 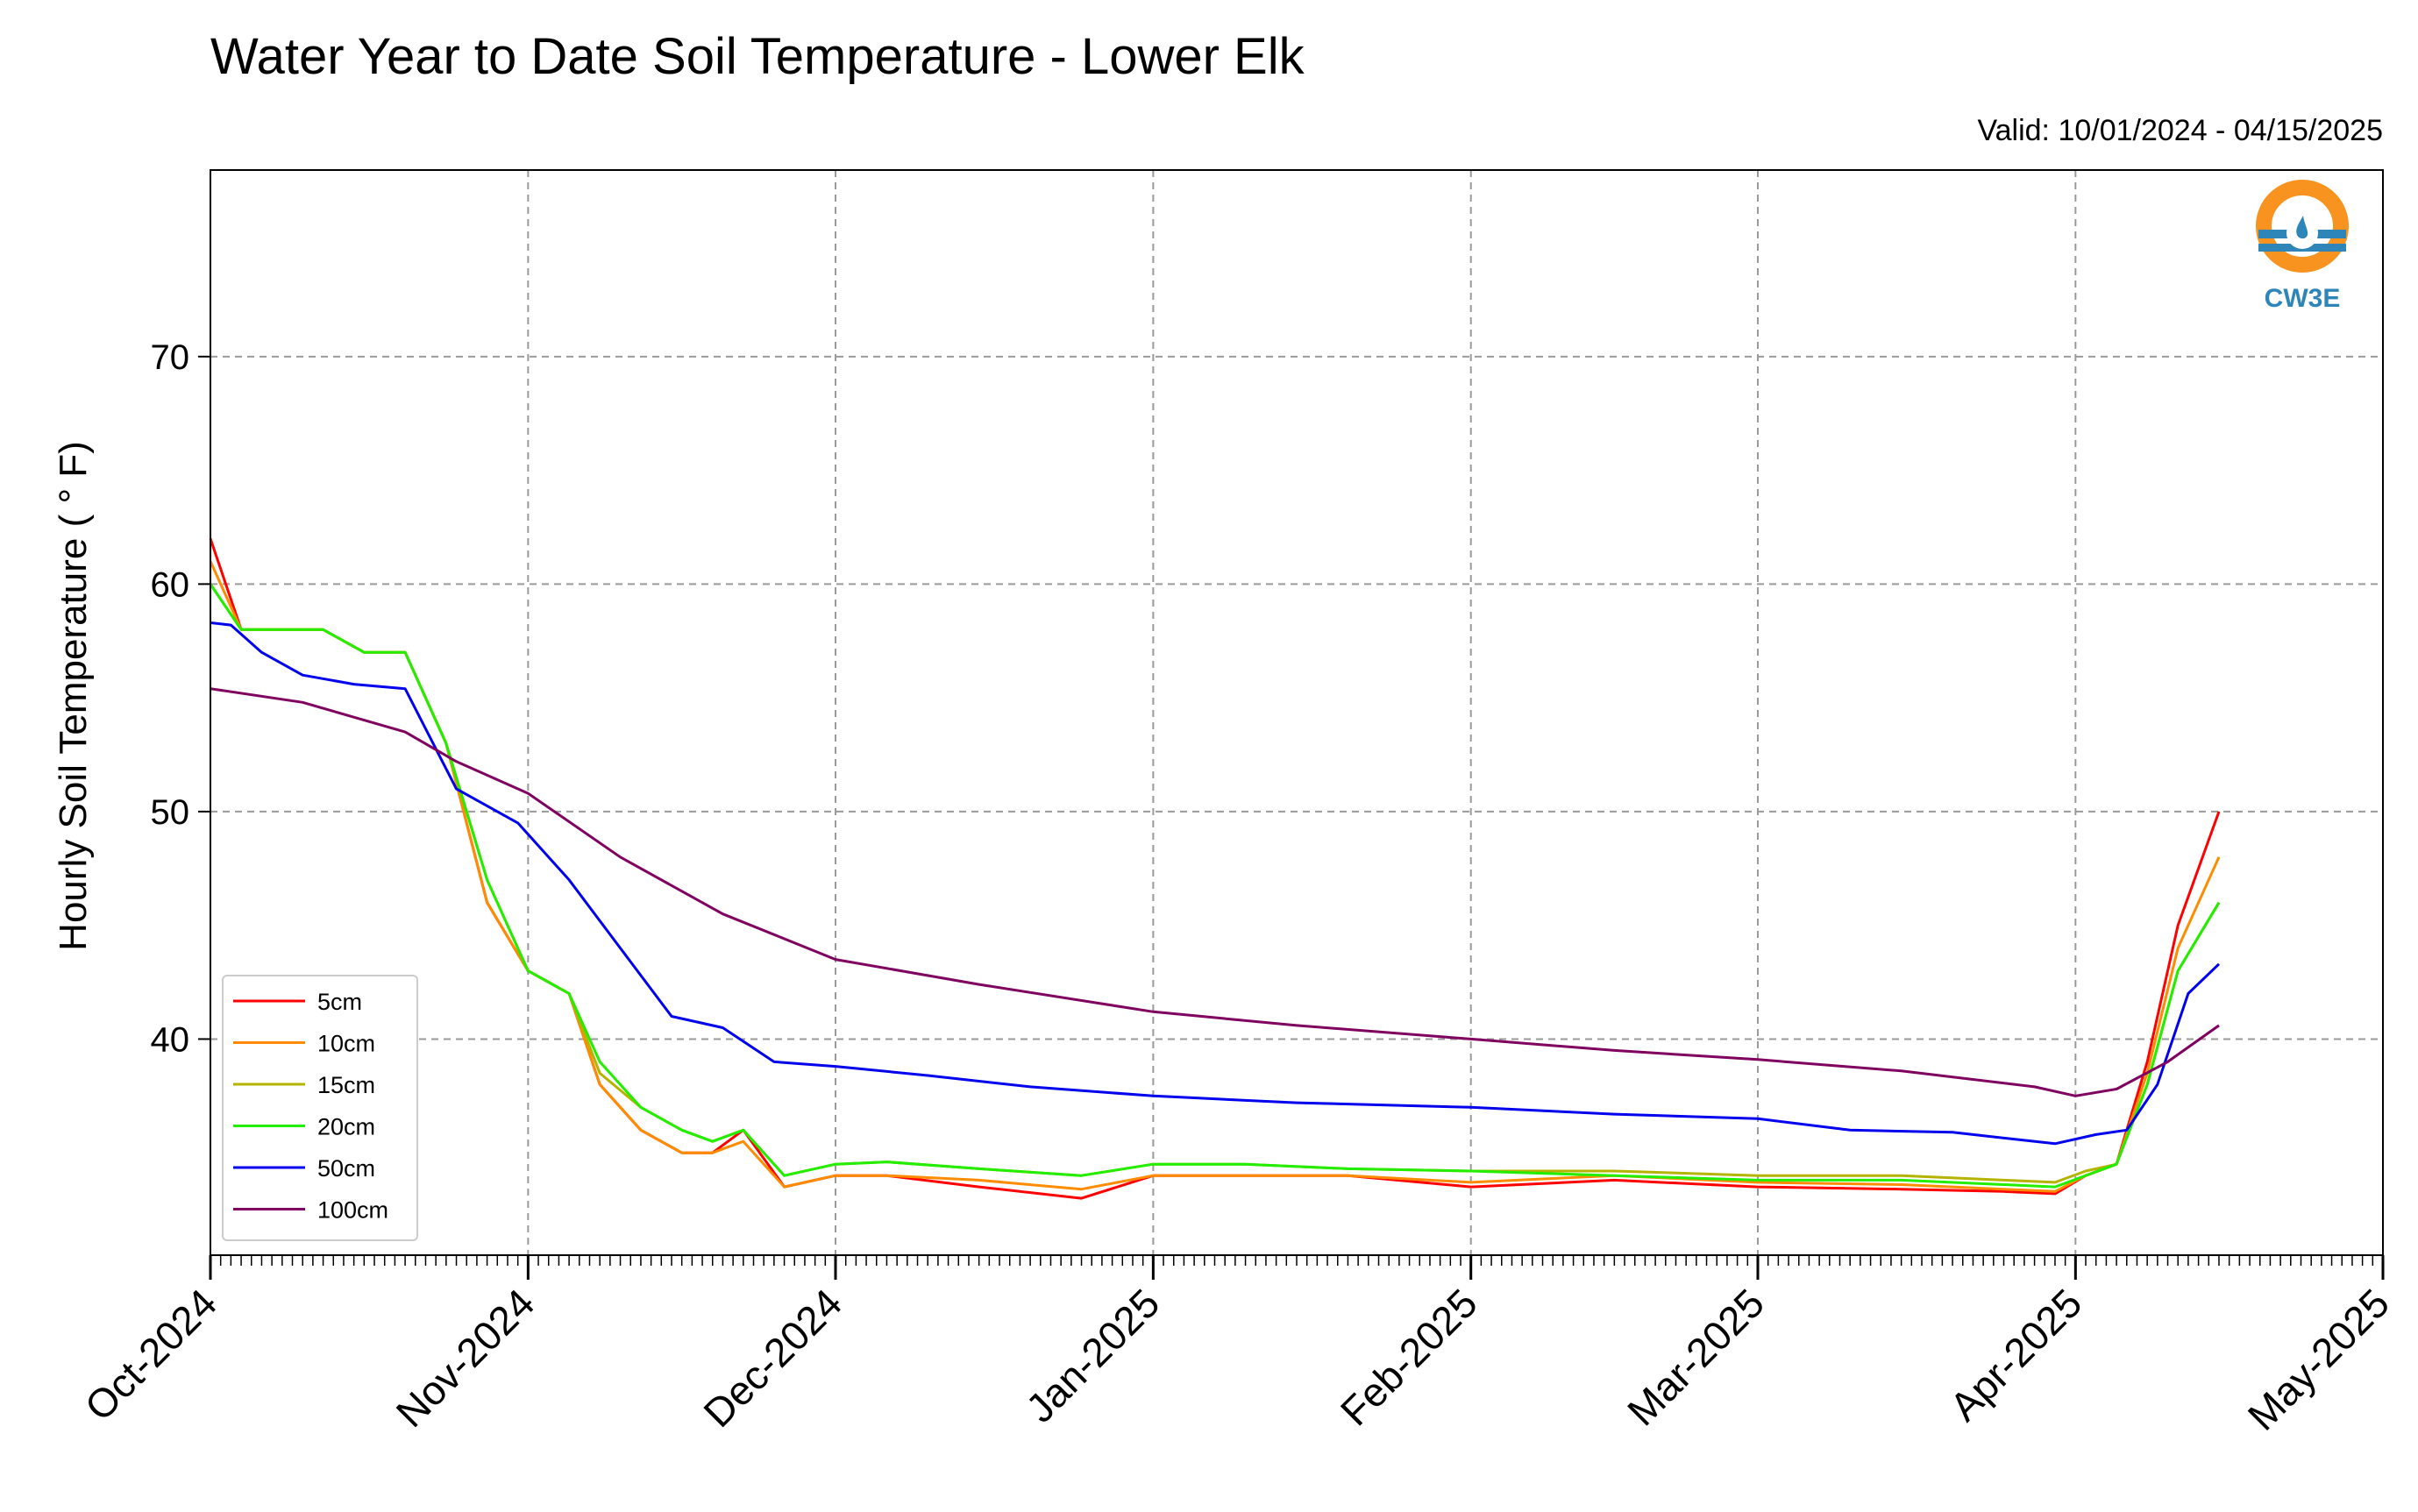 What do you see at coordinates (1695, 1357) in the screenshot?
I see `x-tick-label: Mar-2025` at bounding box center [1695, 1357].